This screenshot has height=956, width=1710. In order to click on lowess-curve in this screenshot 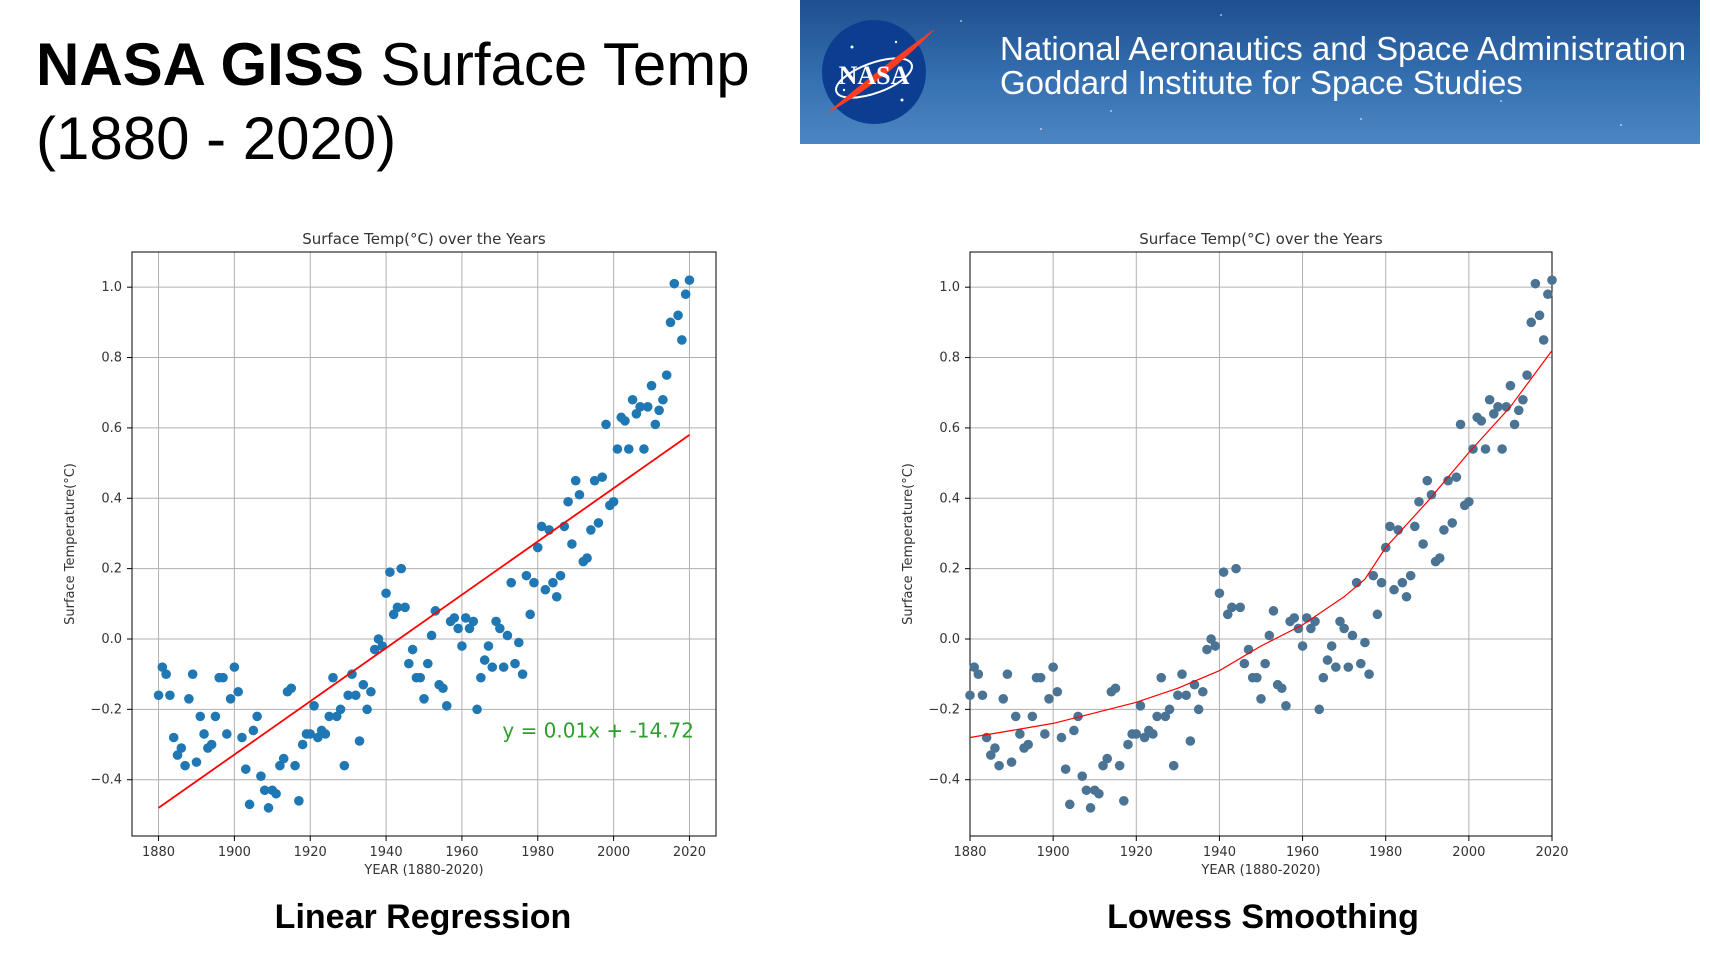, I will do `click(1261, 544)`.